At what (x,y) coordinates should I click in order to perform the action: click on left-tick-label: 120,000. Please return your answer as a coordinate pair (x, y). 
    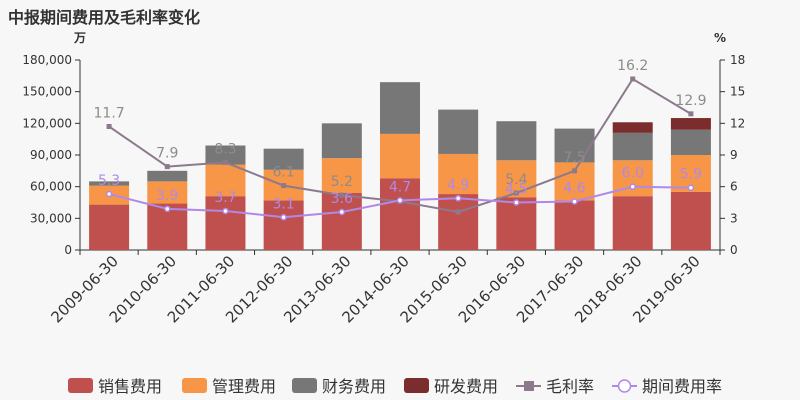
    Looking at the image, I should click on (47, 123).